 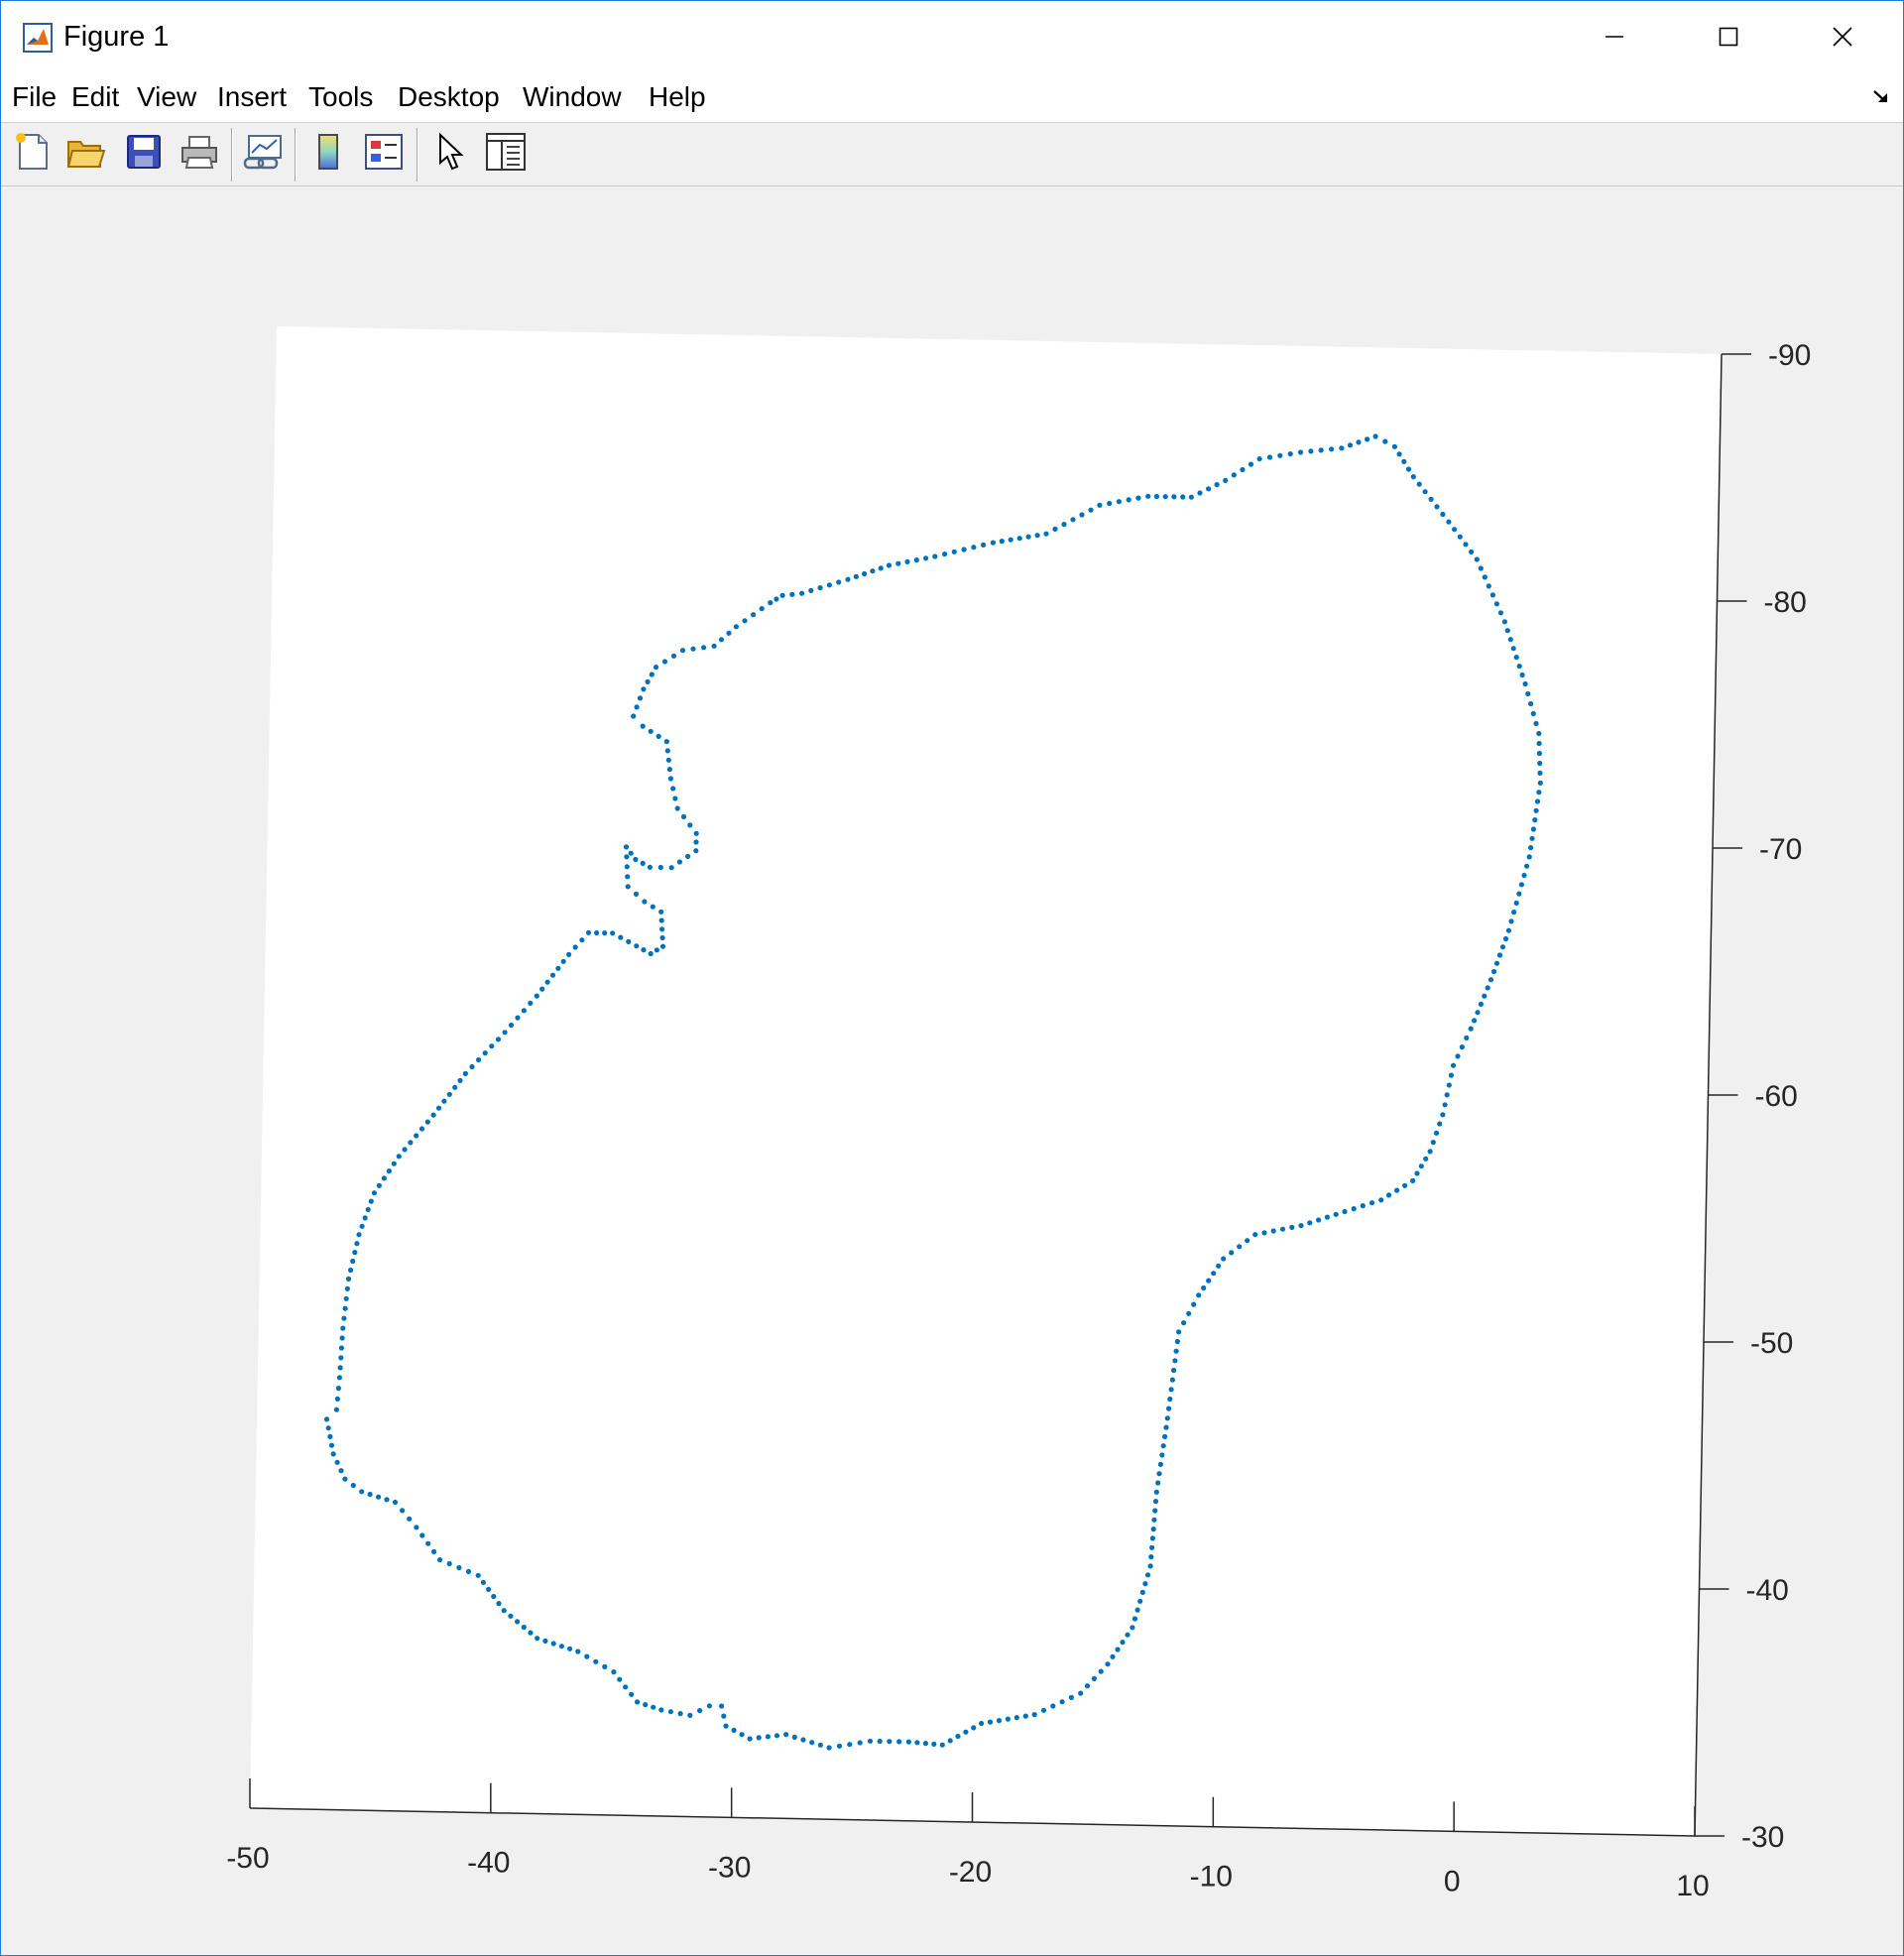 What do you see at coordinates (506, 154) in the screenshot?
I see `property-inspector-button` at bounding box center [506, 154].